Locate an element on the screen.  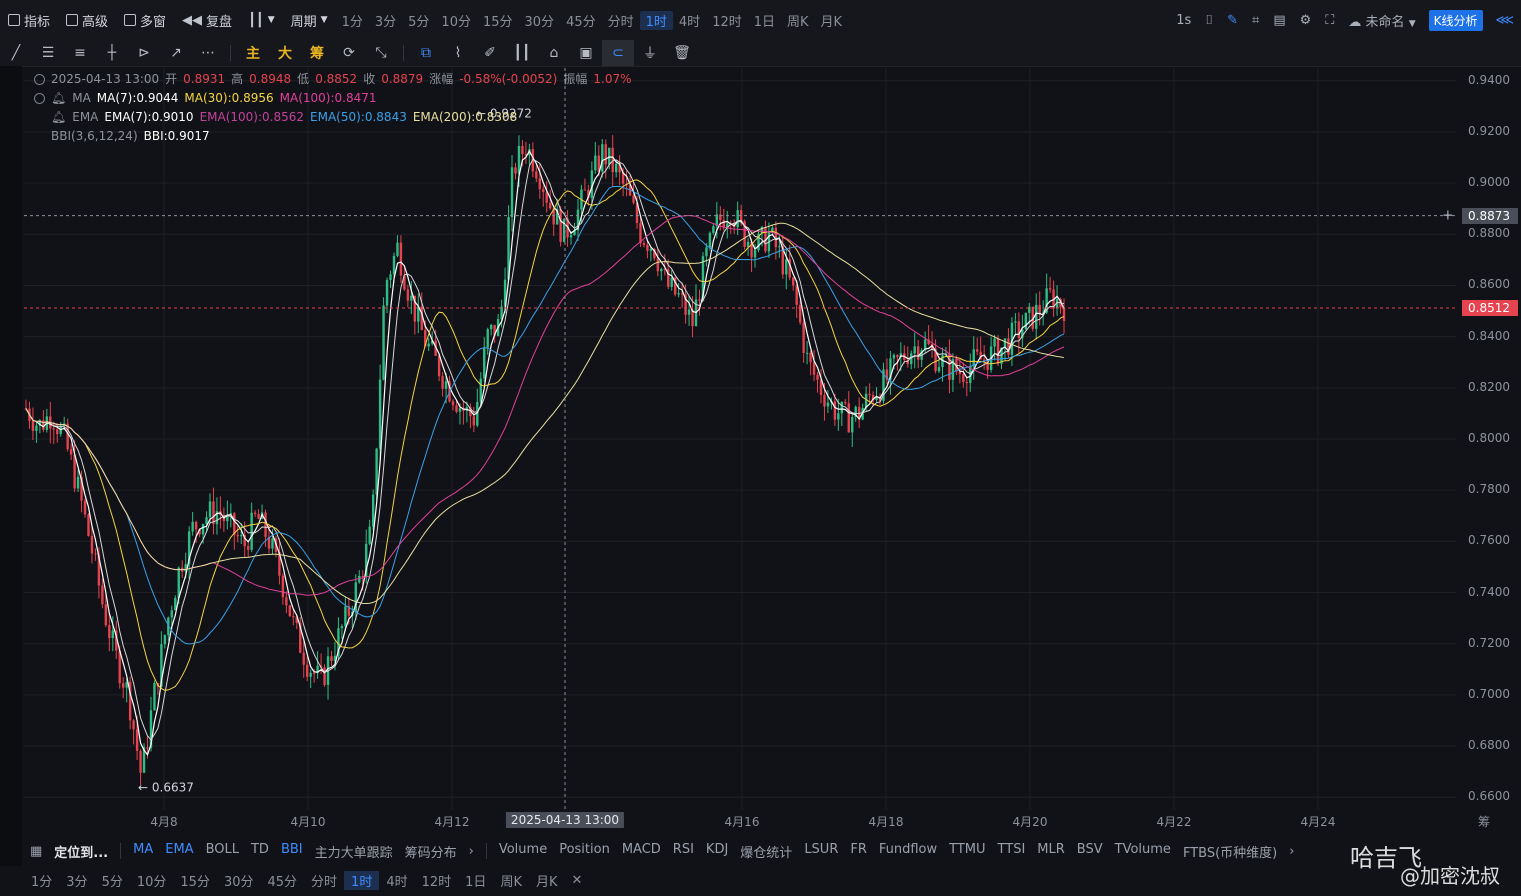
sub-indicator-10: TTSI is located at coordinates (1011, 849).